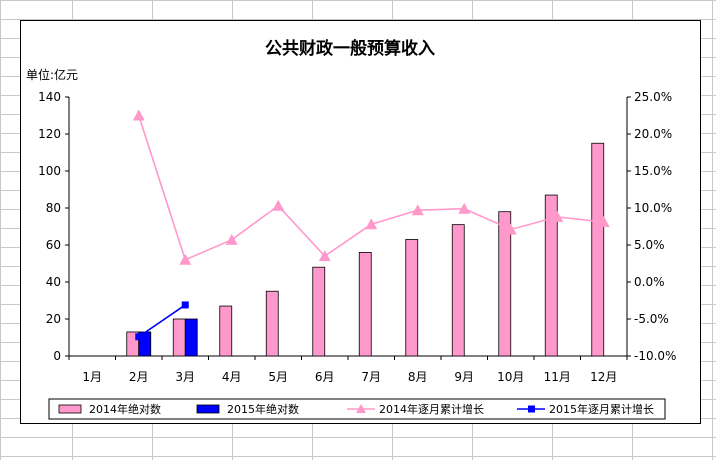 The image size is (716, 460). I want to click on x-tick-label: 11月, so click(557, 377).